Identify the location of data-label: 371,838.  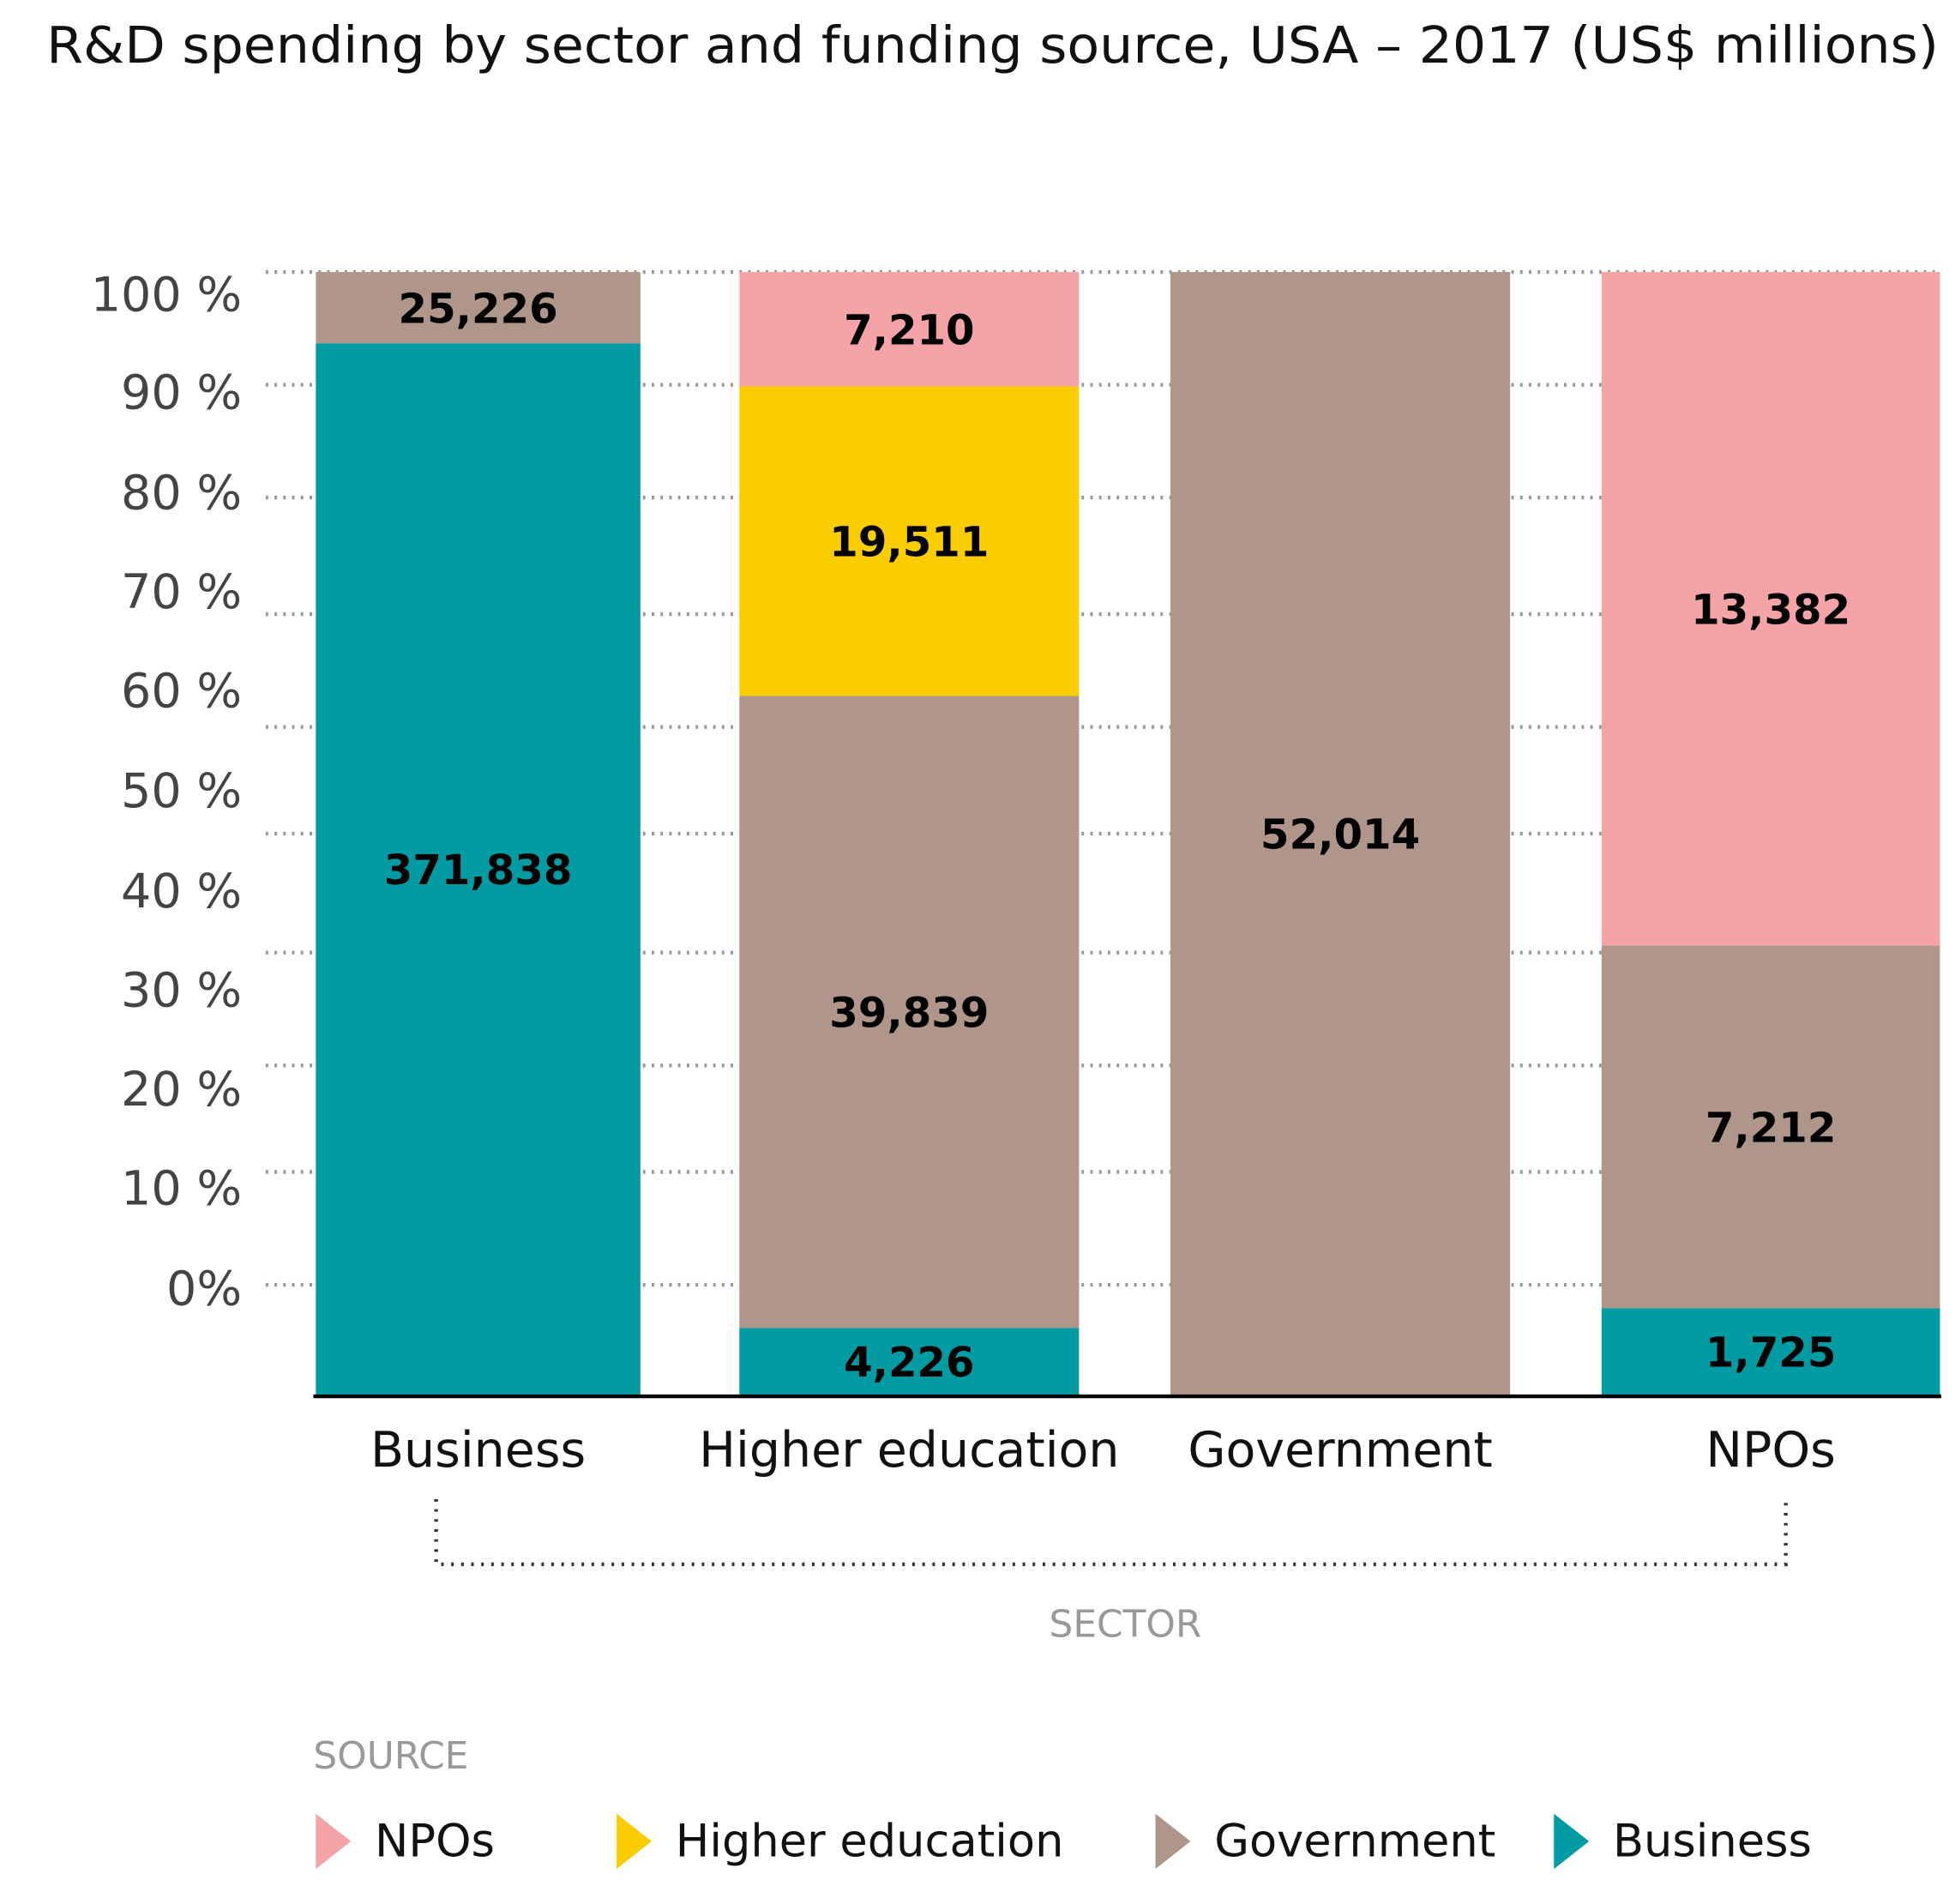
(478, 871).